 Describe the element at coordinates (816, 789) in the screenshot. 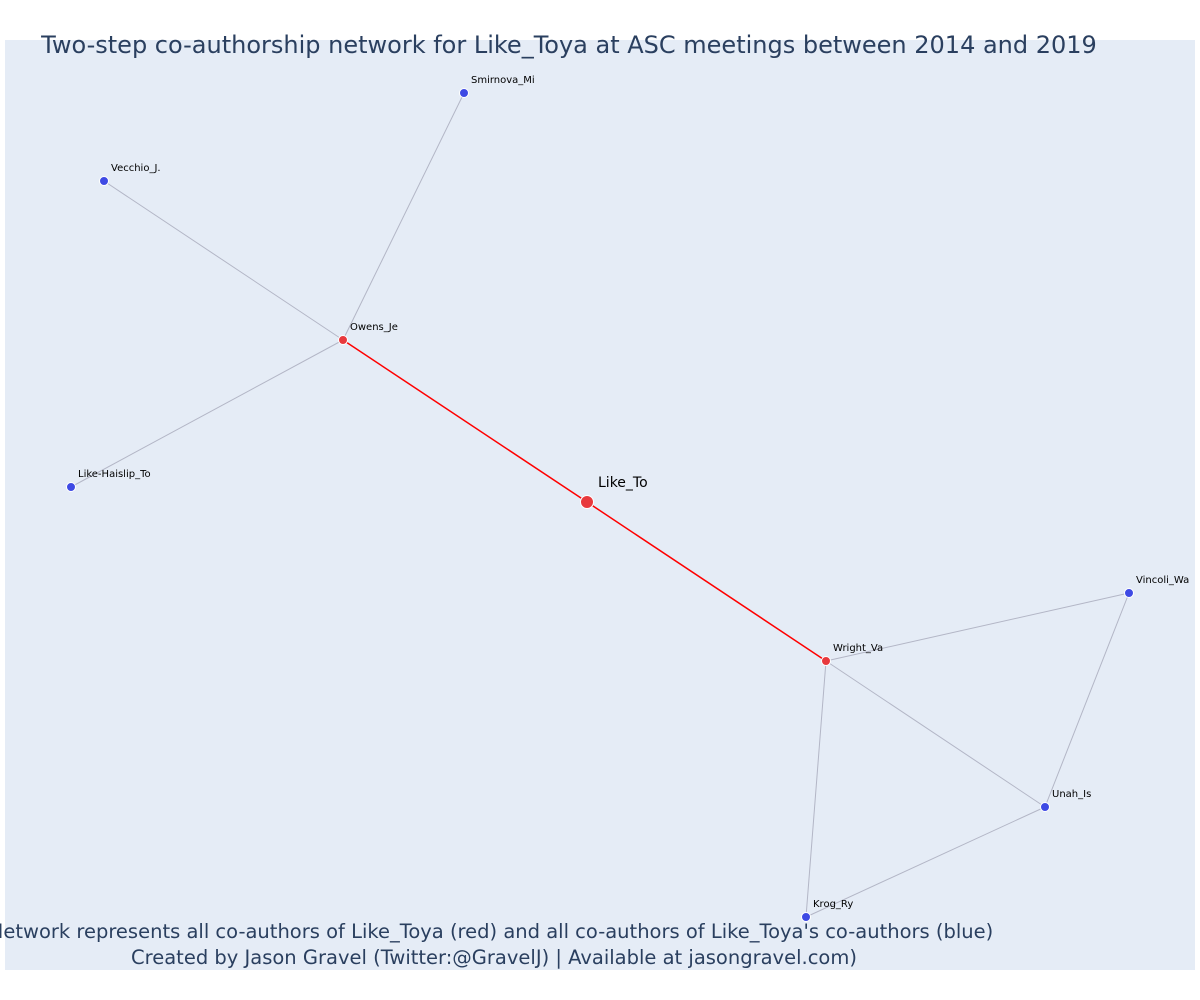

I see `edge-wright-va-krog-ry` at that location.